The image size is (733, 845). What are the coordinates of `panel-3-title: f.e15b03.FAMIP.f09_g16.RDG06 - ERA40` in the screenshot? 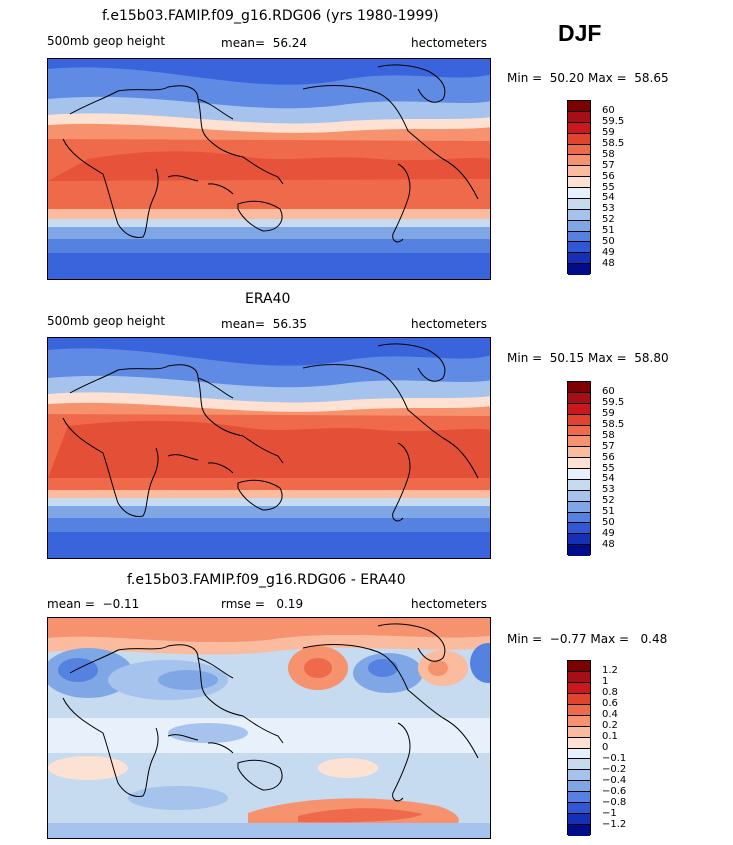 It's located at (266, 580).